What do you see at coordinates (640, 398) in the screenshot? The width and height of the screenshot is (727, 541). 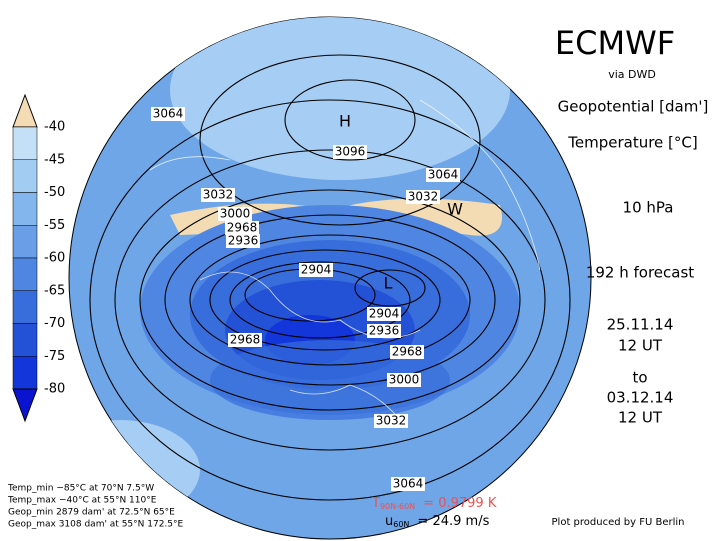 I see `date: 03.12.14` at bounding box center [640, 398].